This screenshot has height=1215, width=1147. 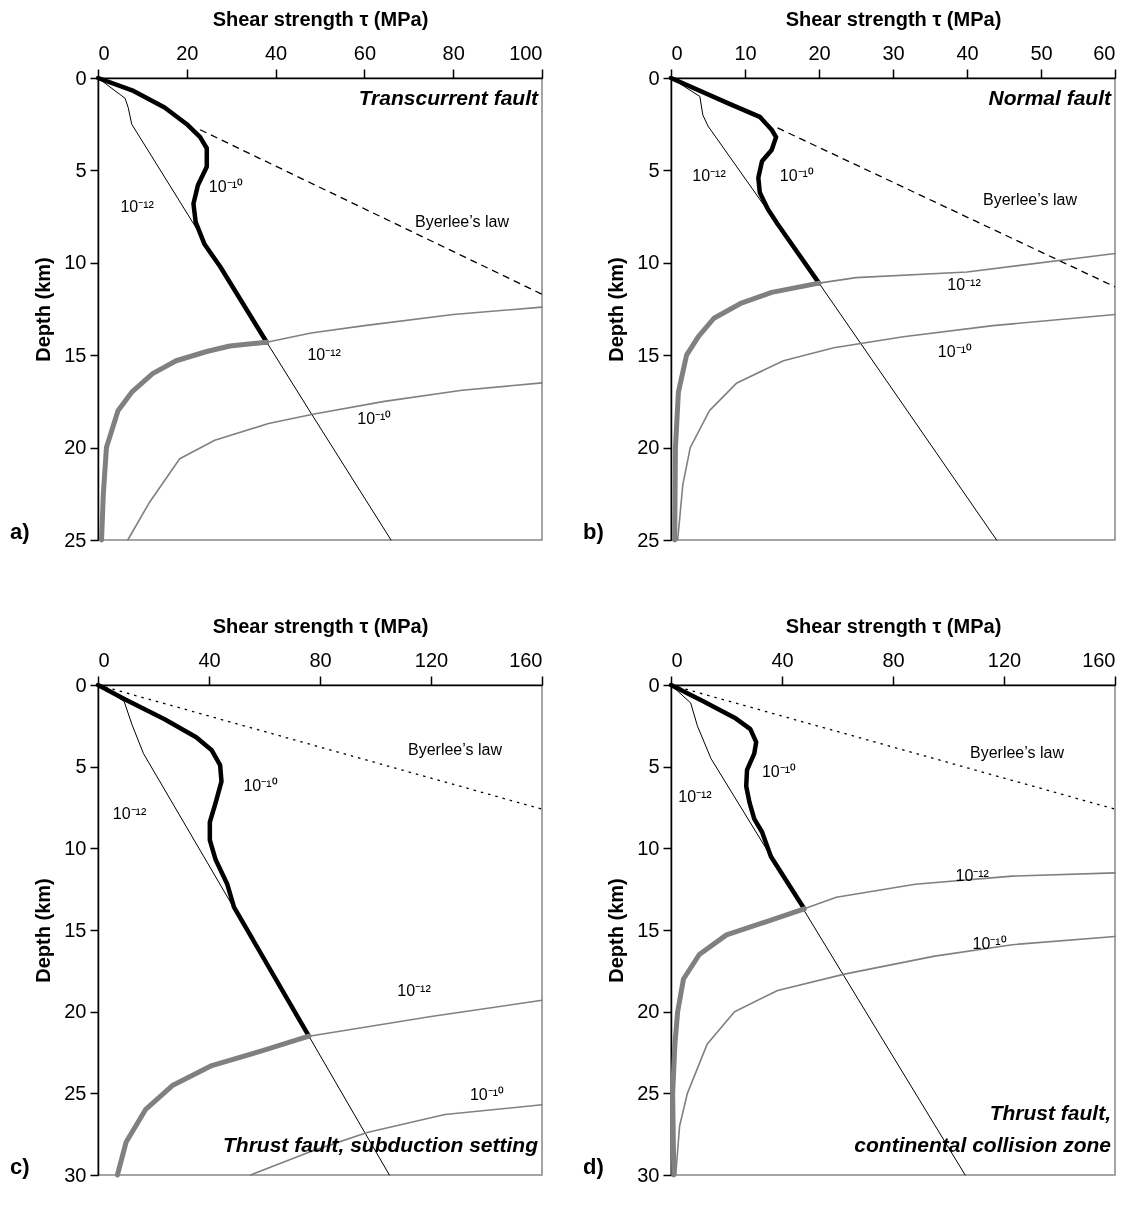 What do you see at coordinates (593, 531) in the screenshot?
I see `text: b)` at bounding box center [593, 531].